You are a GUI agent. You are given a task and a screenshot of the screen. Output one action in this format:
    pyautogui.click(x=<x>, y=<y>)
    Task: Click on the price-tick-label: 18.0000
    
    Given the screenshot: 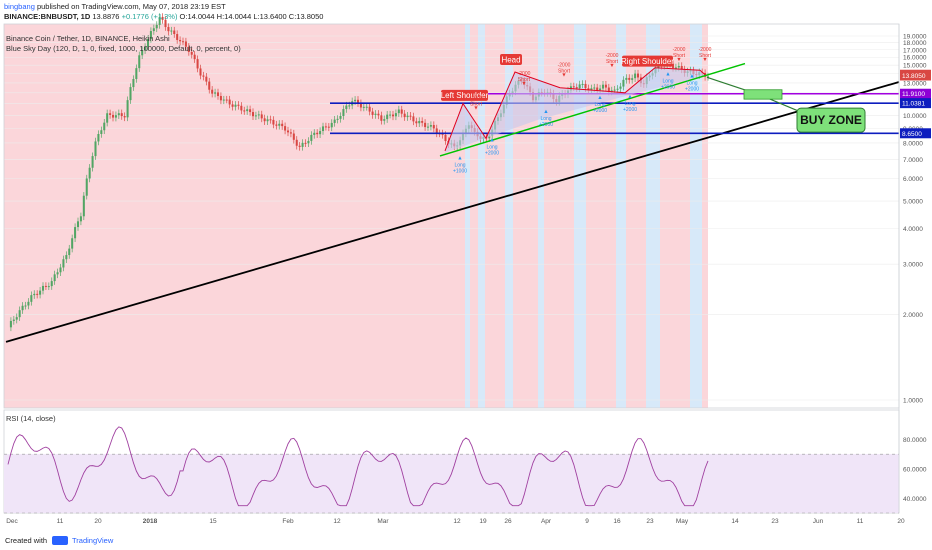 What is the action you would take?
    pyautogui.click(x=915, y=43)
    